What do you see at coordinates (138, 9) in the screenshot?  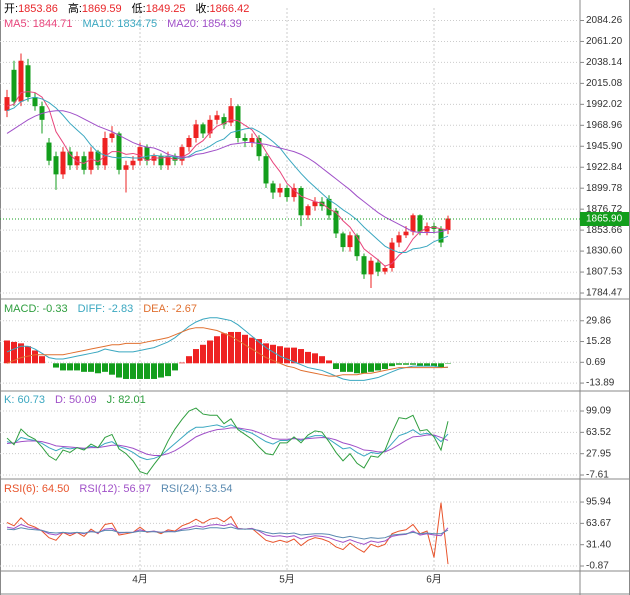 I see `ohlc-label: 低:` at bounding box center [138, 9].